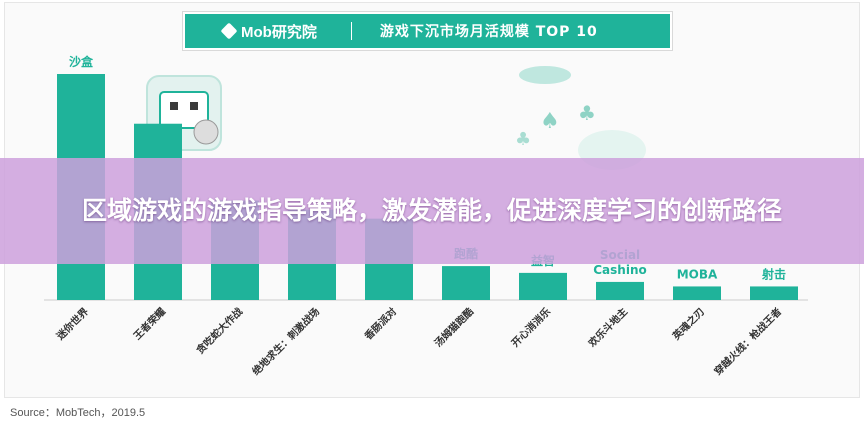 The width and height of the screenshot is (864, 424). I want to click on poker-chips-icon: ♠ ♣ ♣, so click(580, 118).